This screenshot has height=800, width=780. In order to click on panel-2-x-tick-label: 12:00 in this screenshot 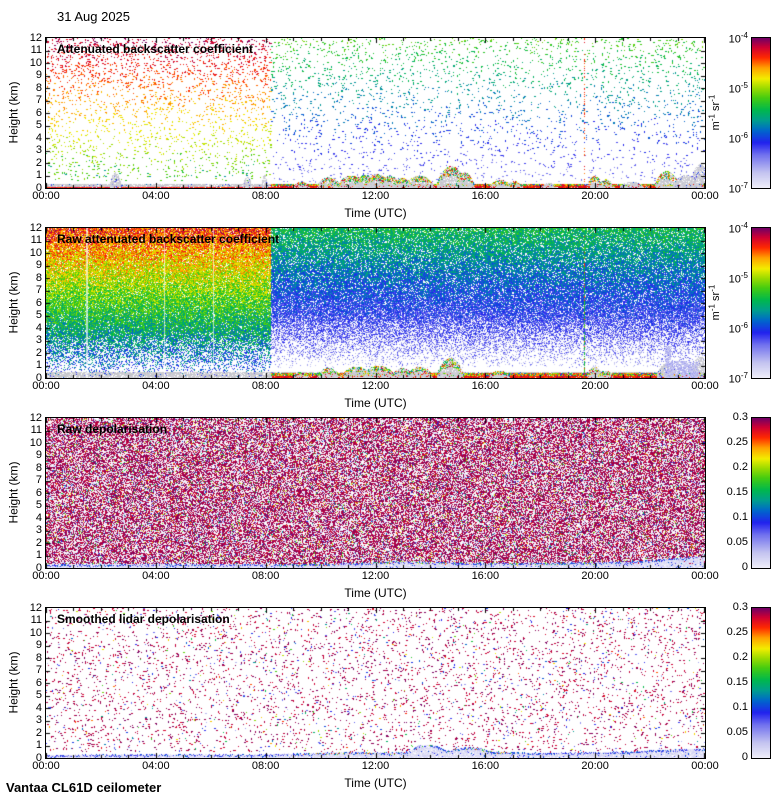, I will do `click(375, 386)`.